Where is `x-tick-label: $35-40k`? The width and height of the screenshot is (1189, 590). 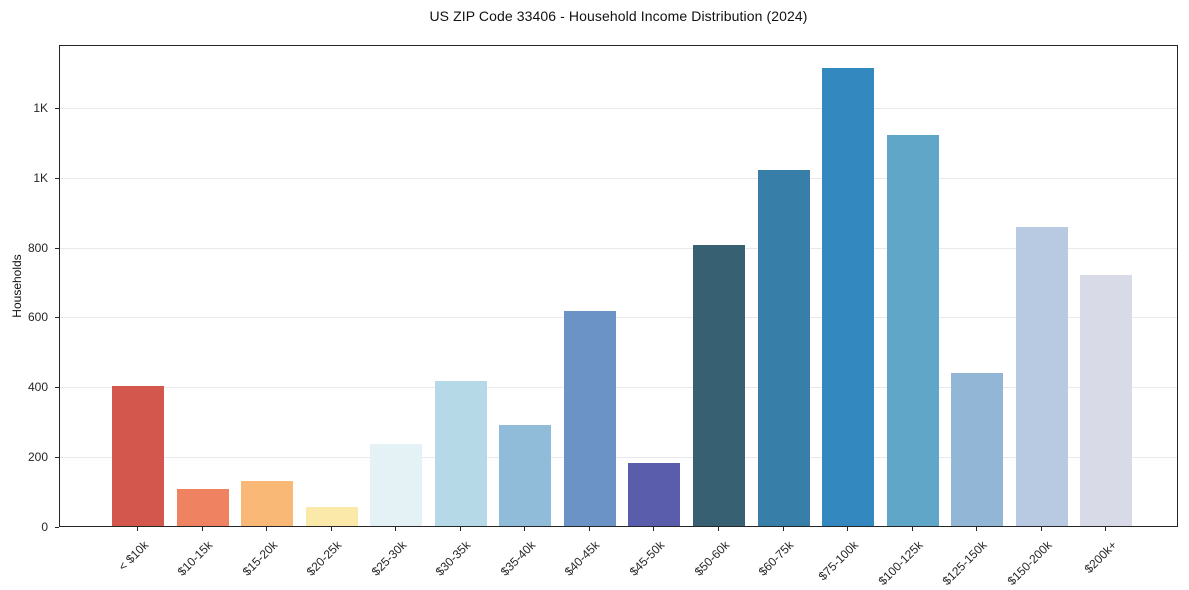 x-tick-label: $35-40k is located at coordinates (518, 558).